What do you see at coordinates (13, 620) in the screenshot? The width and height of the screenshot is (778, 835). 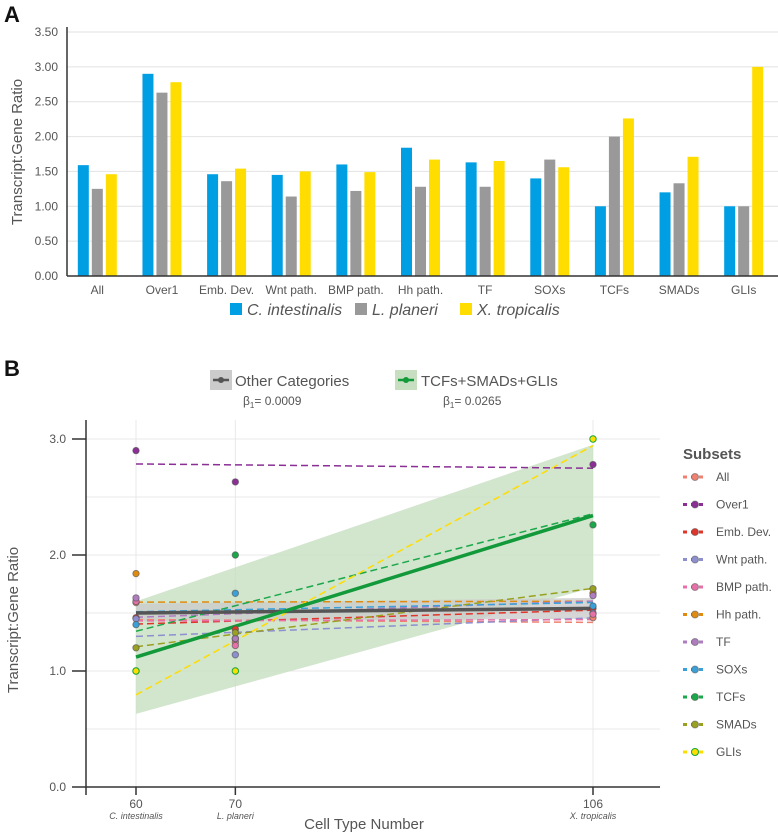 I see `b-y-axis-label: Transcript:Gene Ratio` at bounding box center [13, 620].